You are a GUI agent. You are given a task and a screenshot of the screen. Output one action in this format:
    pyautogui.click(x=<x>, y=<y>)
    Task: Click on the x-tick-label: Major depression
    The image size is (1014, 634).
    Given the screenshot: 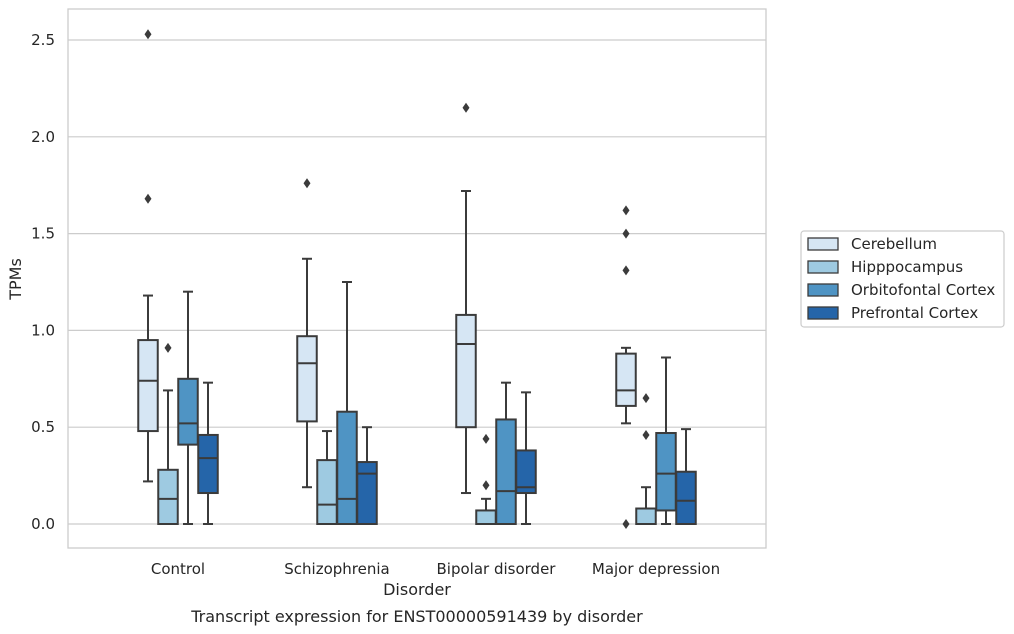 What is the action you would take?
    pyautogui.click(x=656, y=569)
    